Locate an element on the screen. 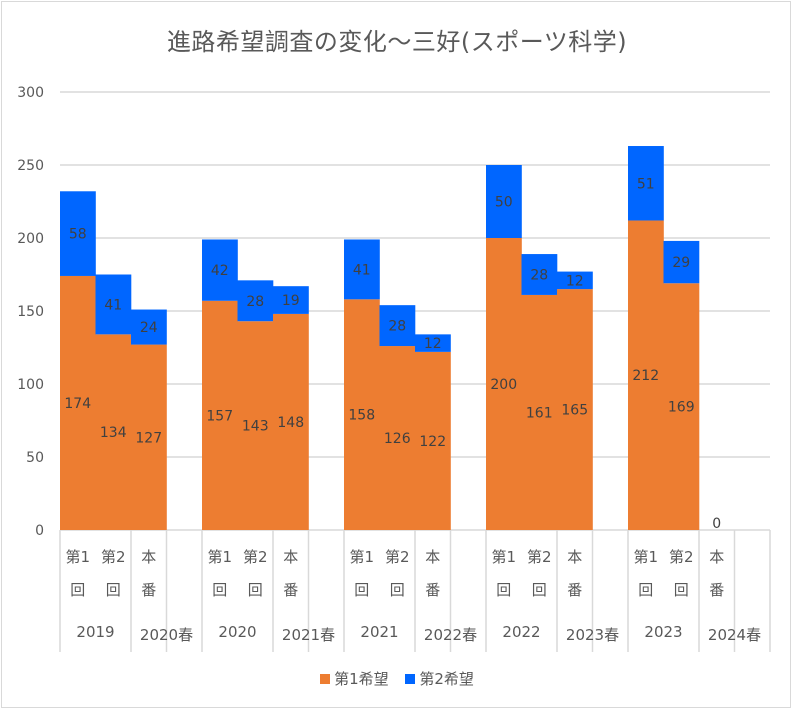 This screenshot has height=711, width=794. x-group-label: 2023 is located at coordinates (663, 632).